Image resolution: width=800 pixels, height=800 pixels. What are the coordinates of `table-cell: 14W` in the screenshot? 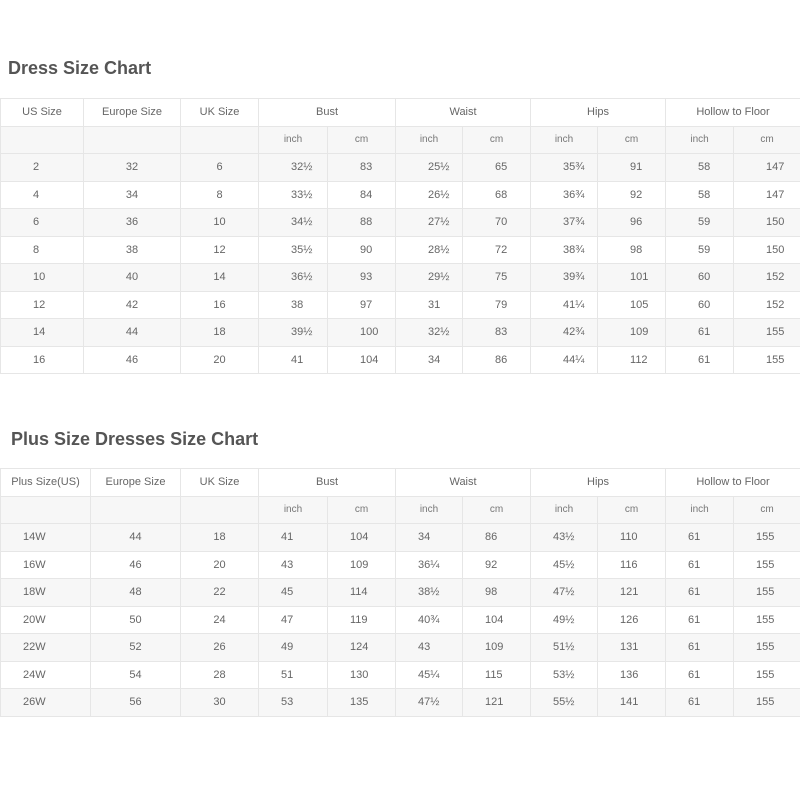 It's located at (45, 537).